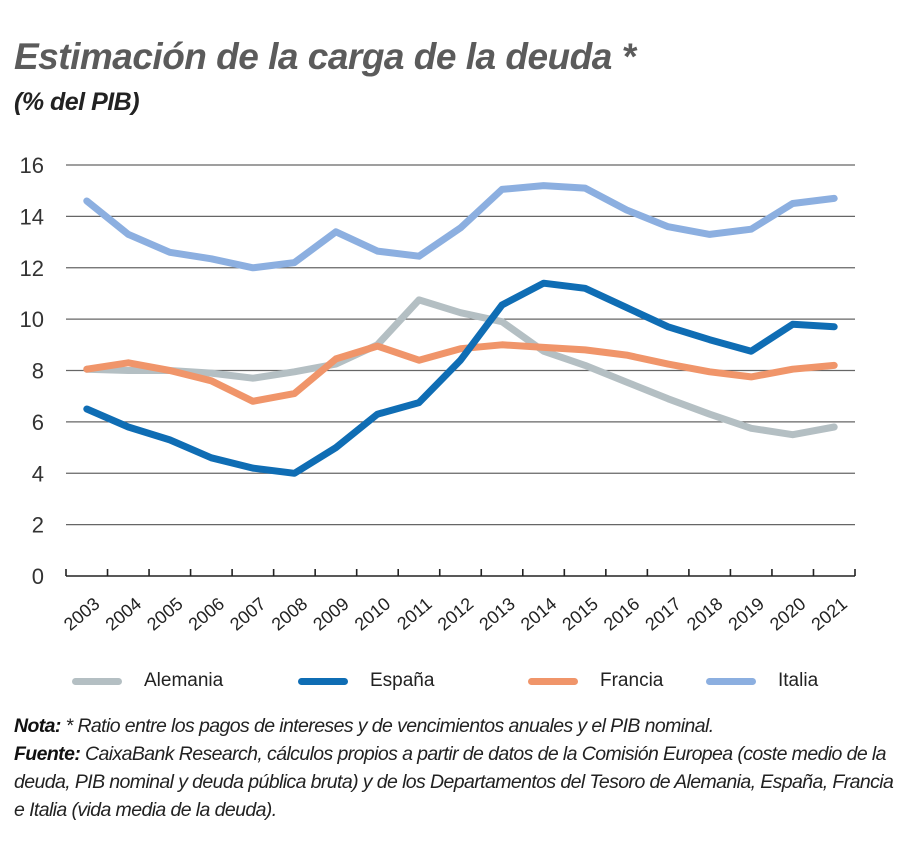 This screenshot has height=842, width=900. I want to click on x-tick-label: 2007, so click(248, 614).